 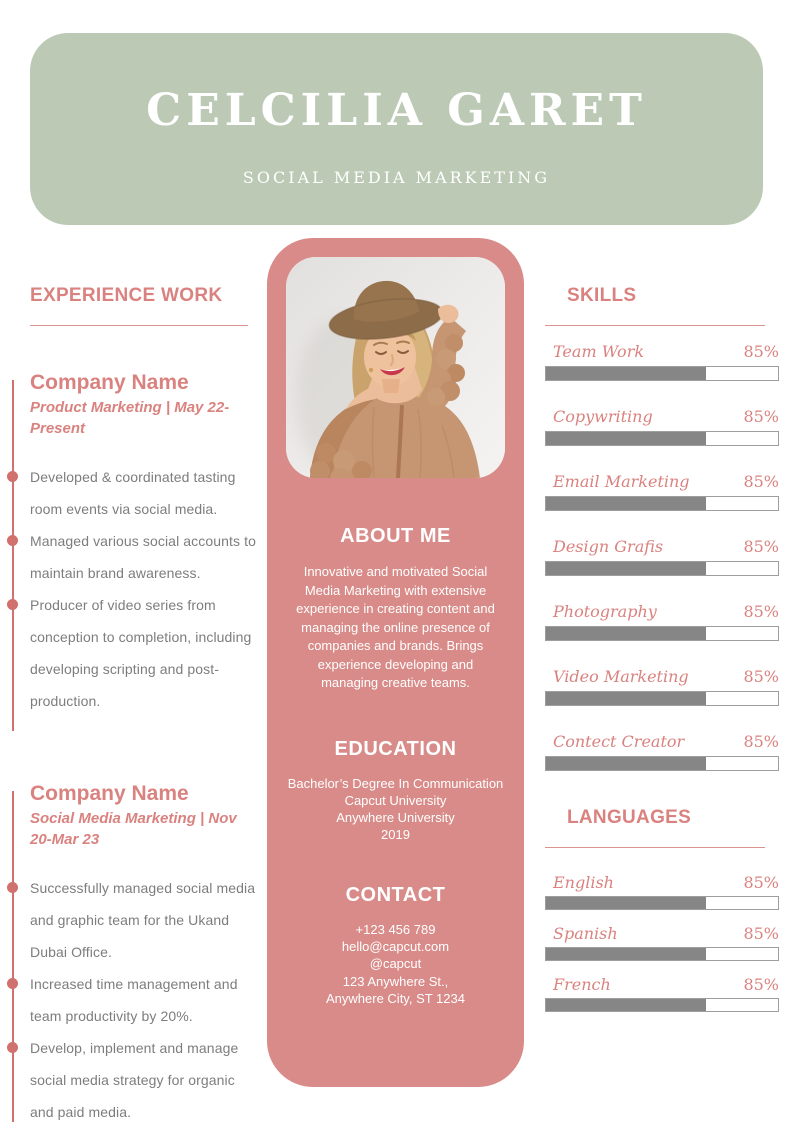 What do you see at coordinates (395, 835) in the screenshot?
I see `education-year: 2019` at bounding box center [395, 835].